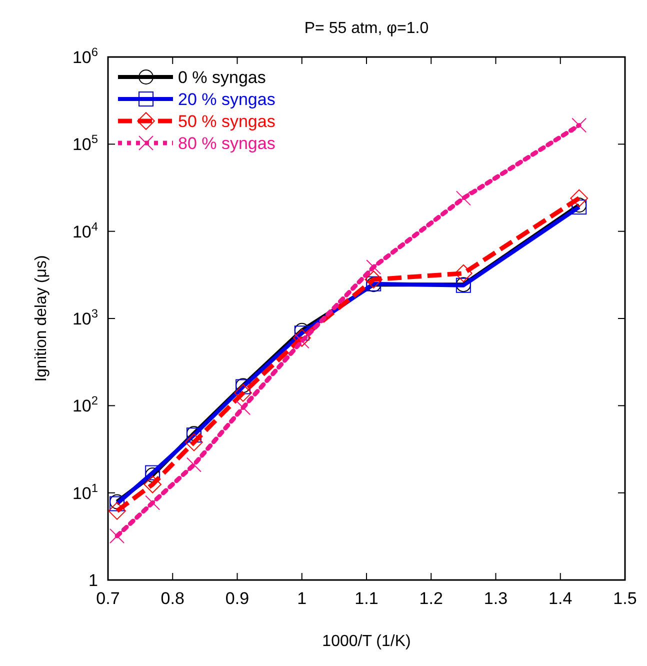  What do you see at coordinates (366, 598) in the screenshot?
I see `x-tick-label: 1.1` at bounding box center [366, 598].